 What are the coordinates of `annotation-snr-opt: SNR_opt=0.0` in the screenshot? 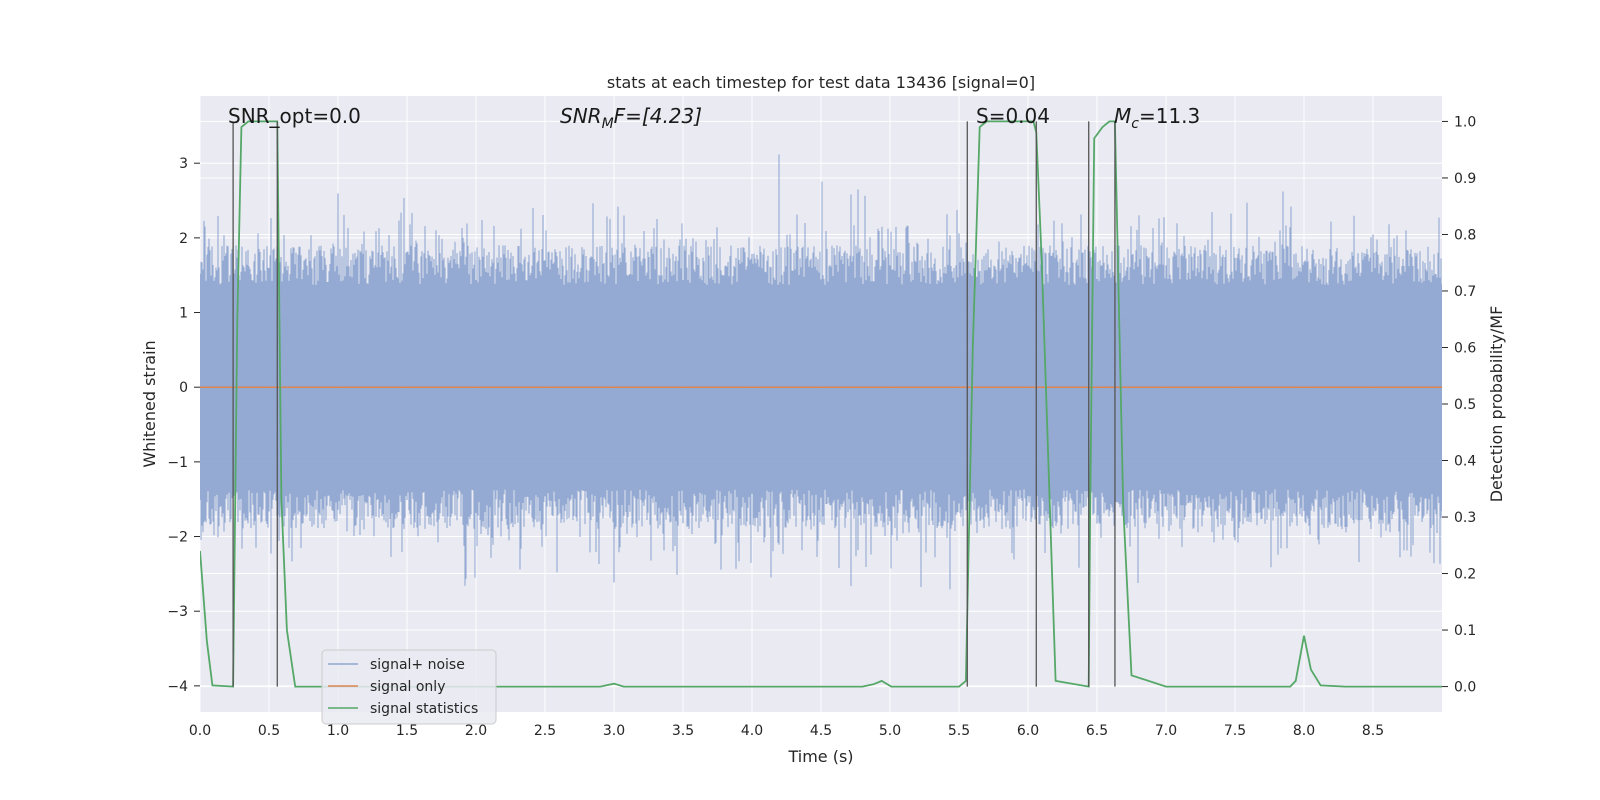 It's located at (294, 116).